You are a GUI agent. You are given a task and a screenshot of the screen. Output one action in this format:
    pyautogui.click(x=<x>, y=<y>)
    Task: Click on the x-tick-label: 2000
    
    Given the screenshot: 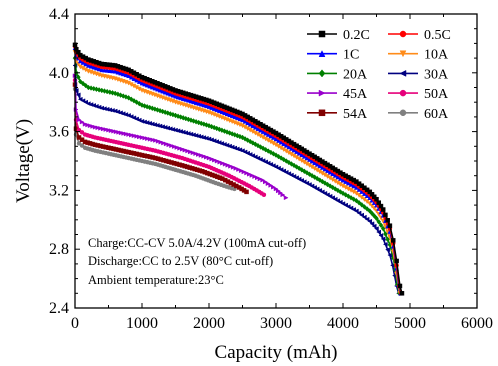 What is the action you would take?
    pyautogui.click(x=209, y=323)
    